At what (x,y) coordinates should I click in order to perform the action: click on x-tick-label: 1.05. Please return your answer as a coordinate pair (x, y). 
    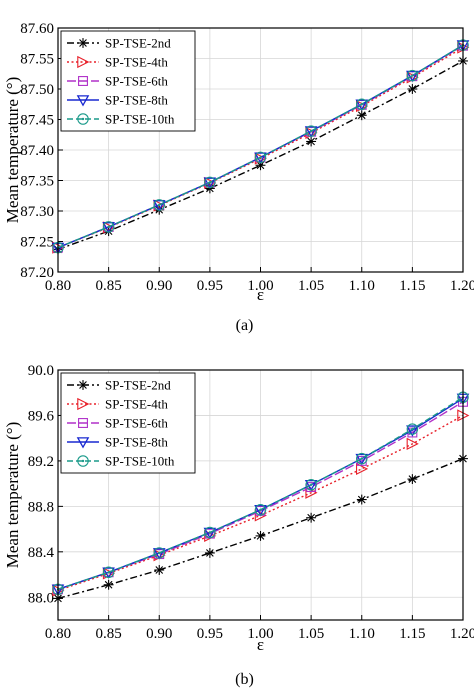
    Looking at the image, I should click on (311, 286).